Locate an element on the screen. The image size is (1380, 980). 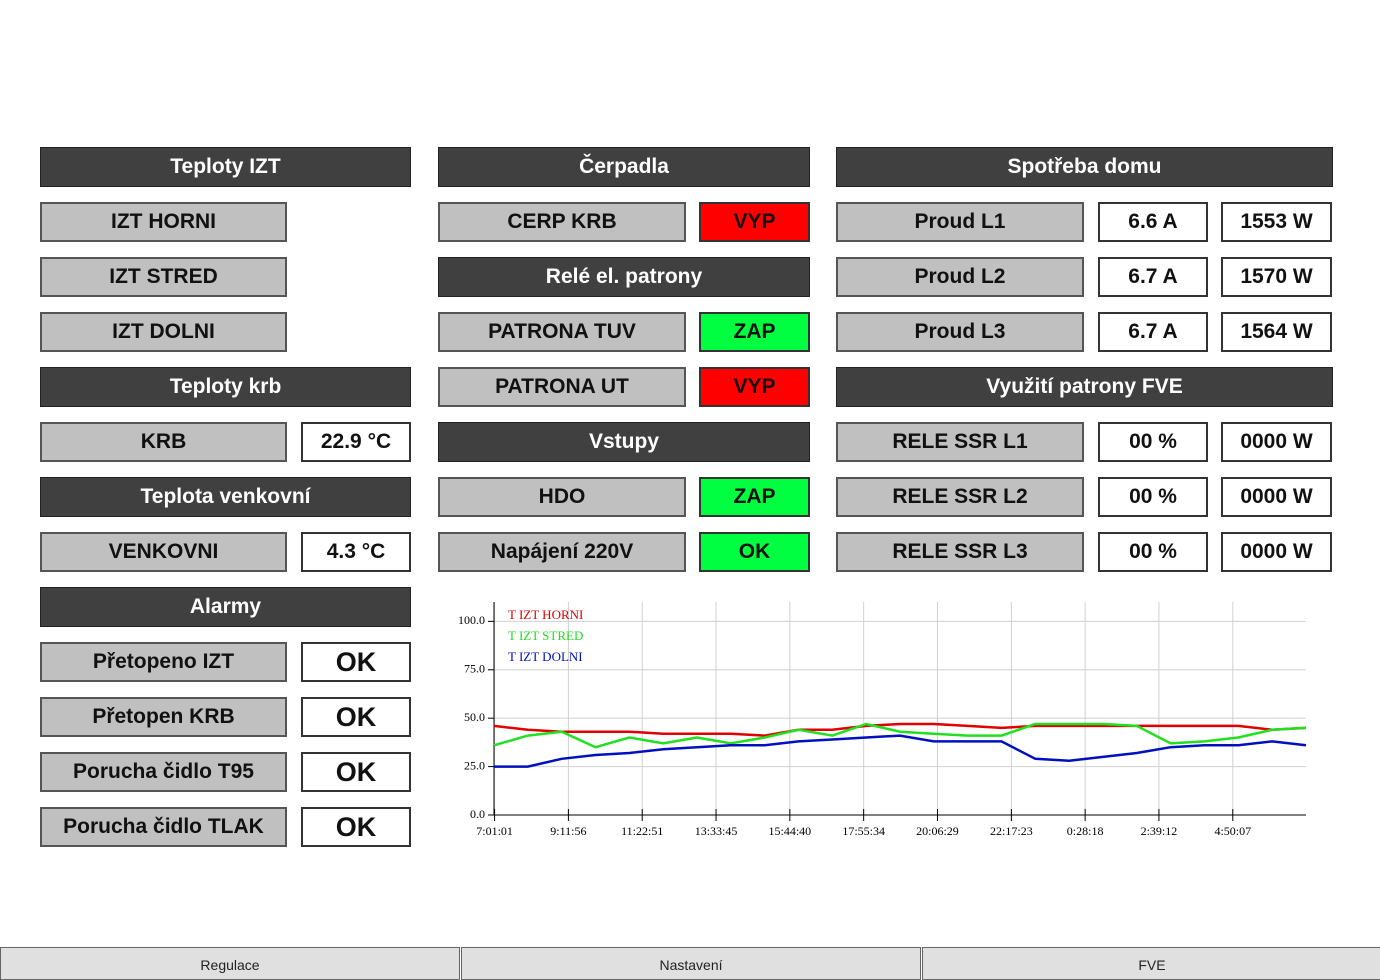
section-header: Spotřeba domu is located at coordinates (1084, 167).